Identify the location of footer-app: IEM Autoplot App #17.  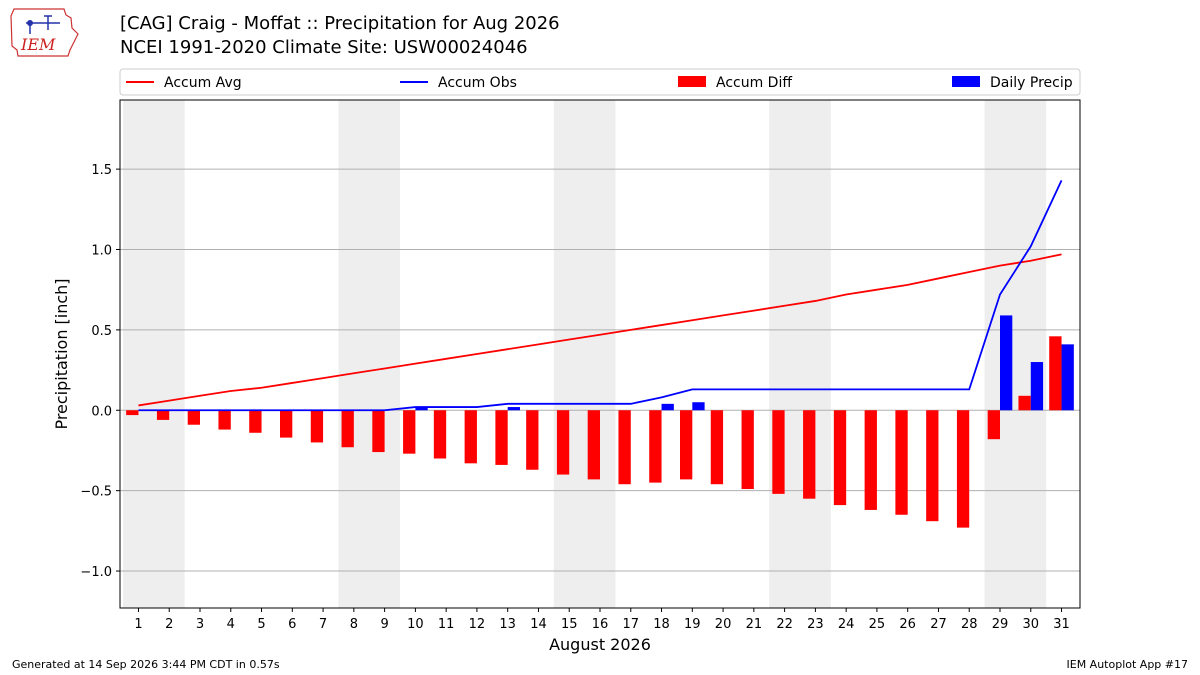
(1127, 664).